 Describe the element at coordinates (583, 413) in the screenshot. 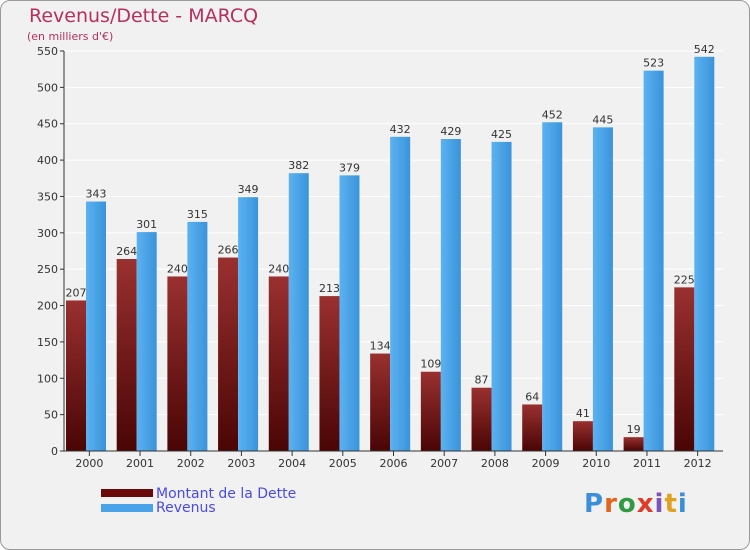

I see `data-label-debt: 41` at that location.